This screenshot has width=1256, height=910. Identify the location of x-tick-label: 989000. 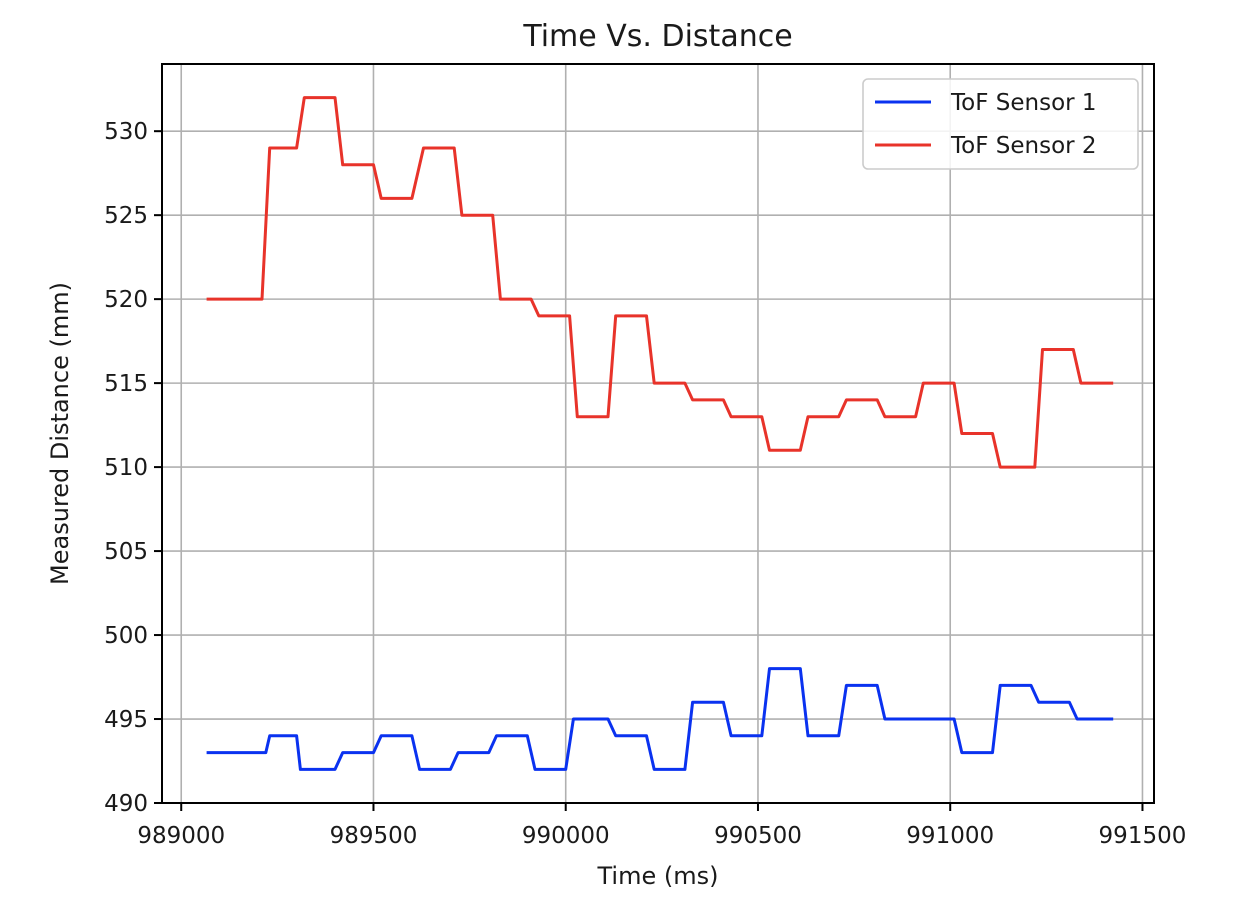
(181, 836).